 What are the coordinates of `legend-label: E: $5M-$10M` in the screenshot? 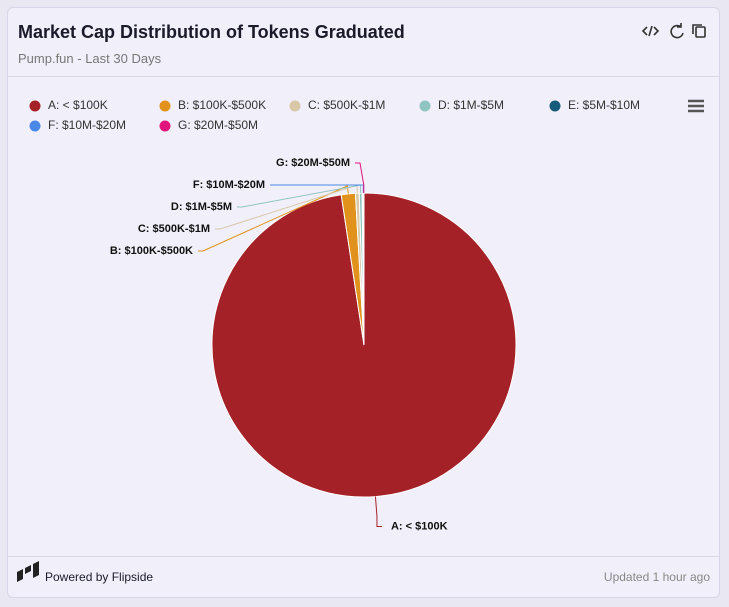 It's located at (604, 105).